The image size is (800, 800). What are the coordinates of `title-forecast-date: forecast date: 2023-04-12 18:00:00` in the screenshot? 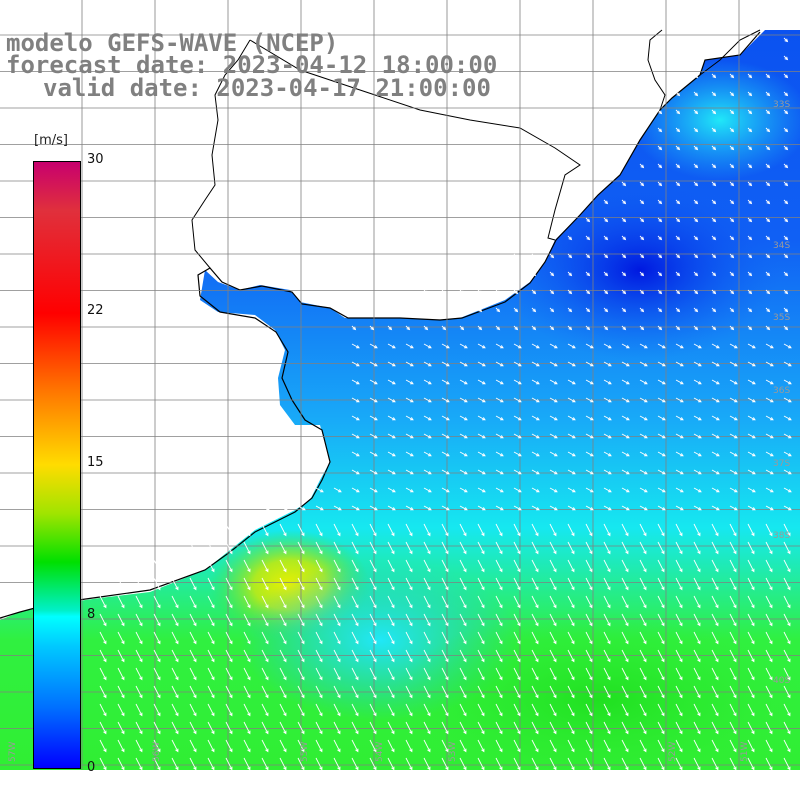 It's located at (252, 65).